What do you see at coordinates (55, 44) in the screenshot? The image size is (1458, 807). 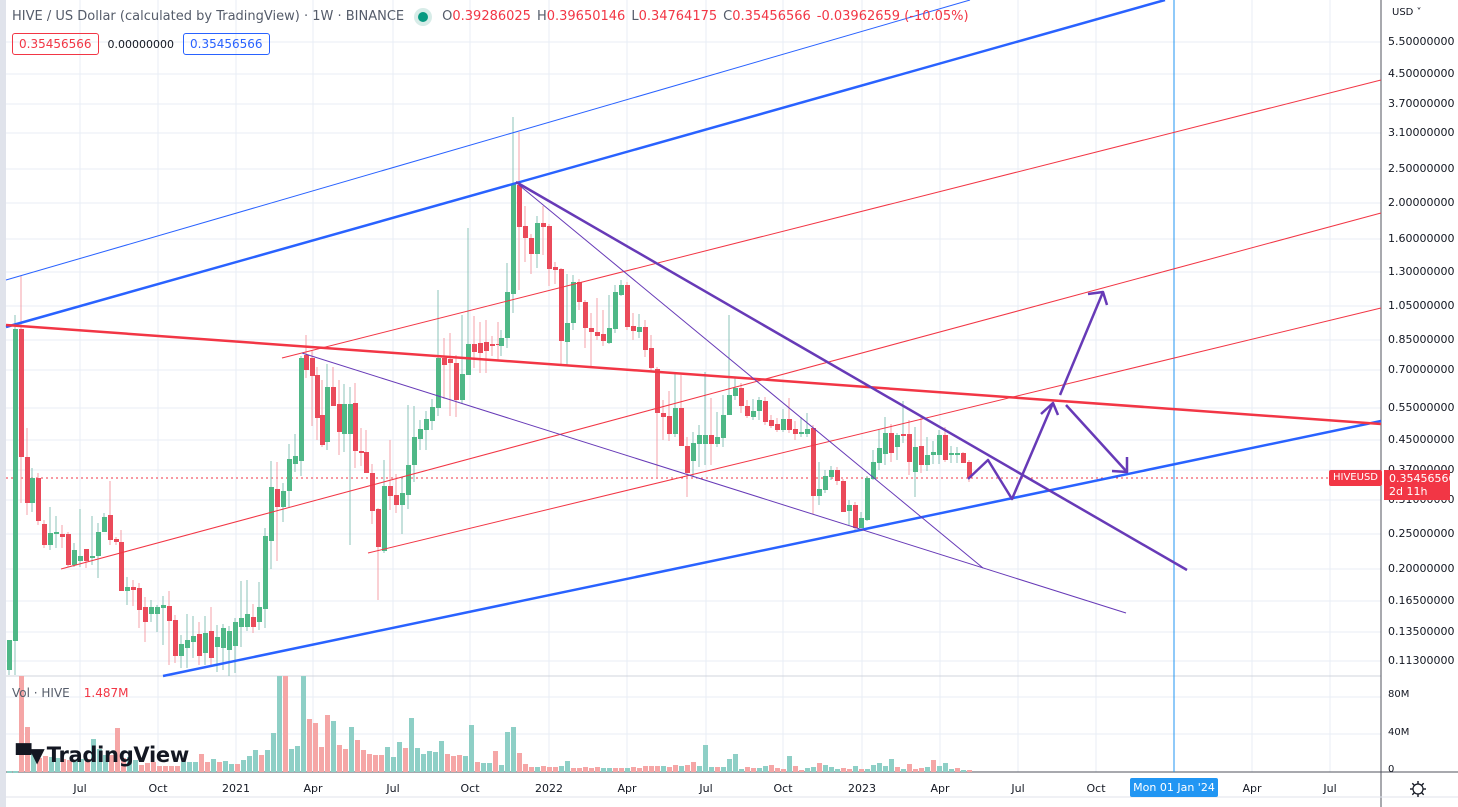 I see `sell-price-button: 0.35456566` at bounding box center [55, 44].